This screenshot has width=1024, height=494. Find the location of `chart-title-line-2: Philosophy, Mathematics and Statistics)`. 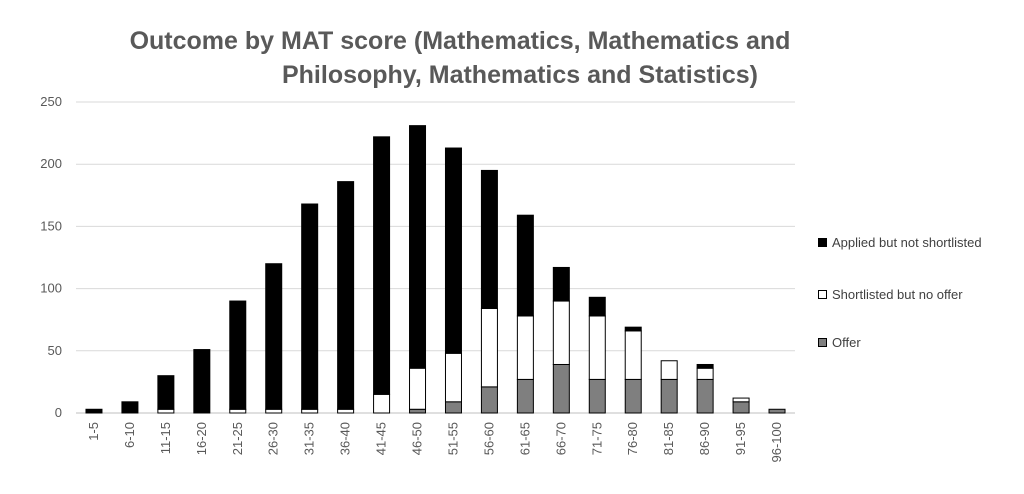

chart-title-line-2: Philosophy, Mathematics and Statistics) is located at coordinates (520, 75).